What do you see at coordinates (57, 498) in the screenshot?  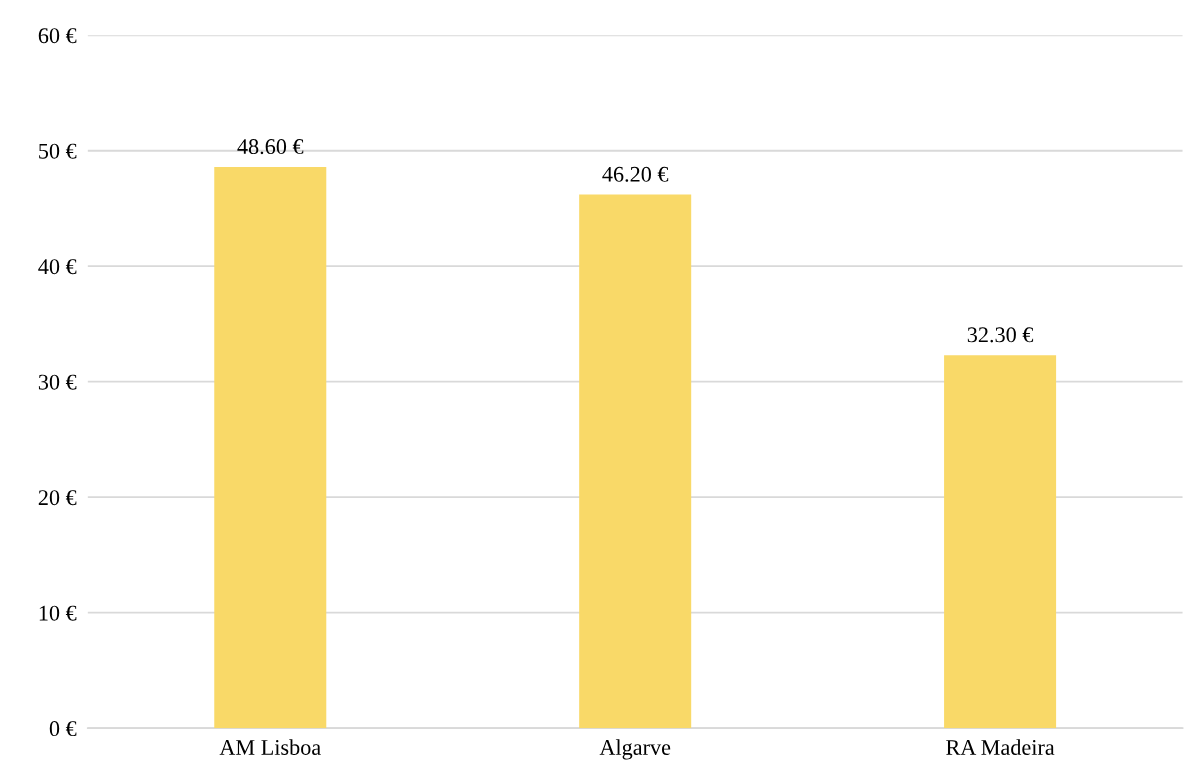 I see `y-tick-label: 20 €` at bounding box center [57, 498].